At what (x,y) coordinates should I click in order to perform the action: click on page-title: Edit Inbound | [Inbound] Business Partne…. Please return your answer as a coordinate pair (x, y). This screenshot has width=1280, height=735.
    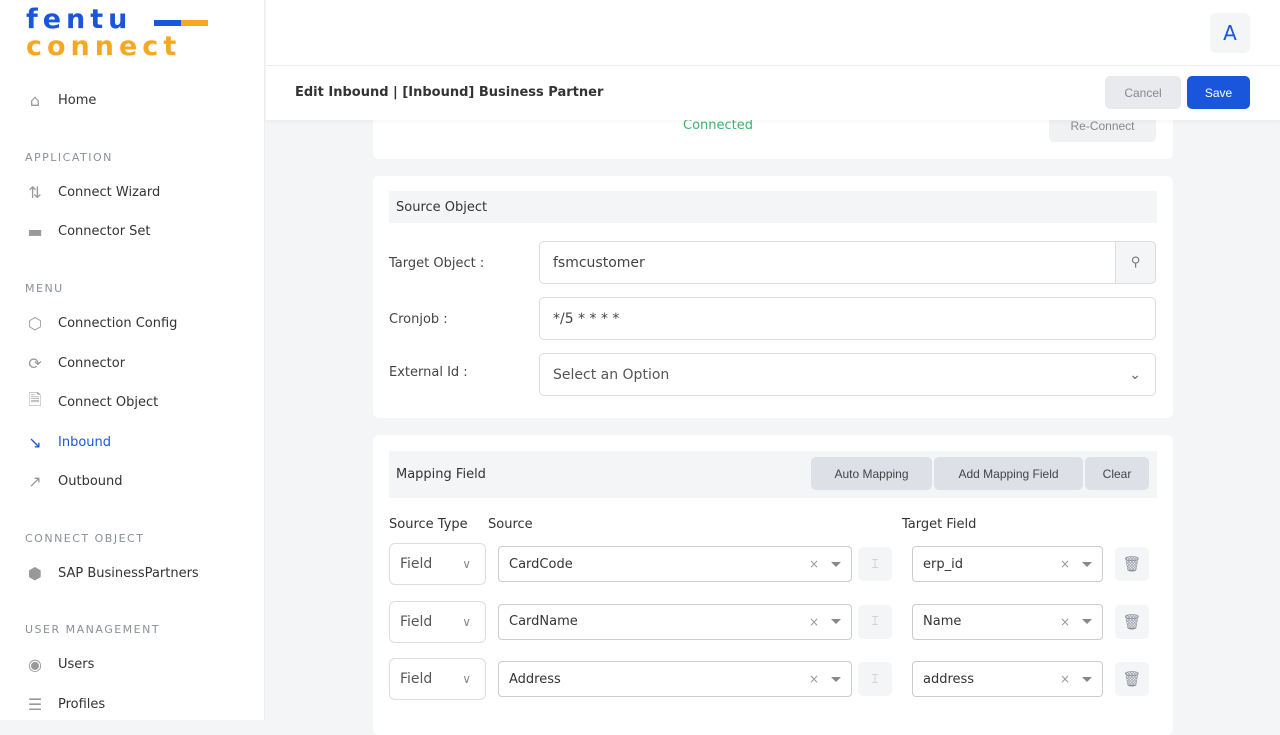
    Looking at the image, I should click on (449, 92).